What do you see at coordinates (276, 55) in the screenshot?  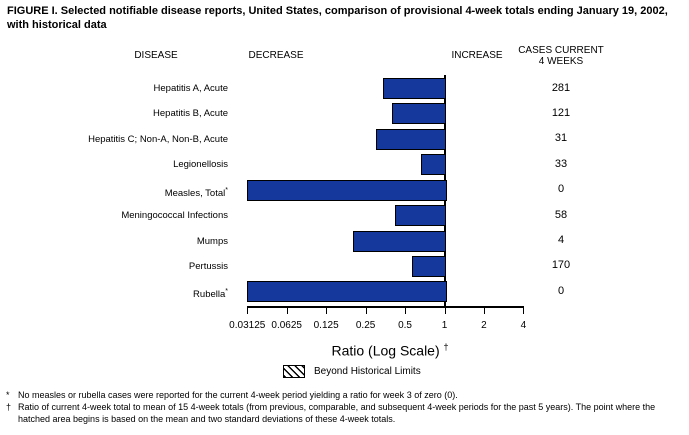 I see `column-header-decrease: DECREASE` at bounding box center [276, 55].